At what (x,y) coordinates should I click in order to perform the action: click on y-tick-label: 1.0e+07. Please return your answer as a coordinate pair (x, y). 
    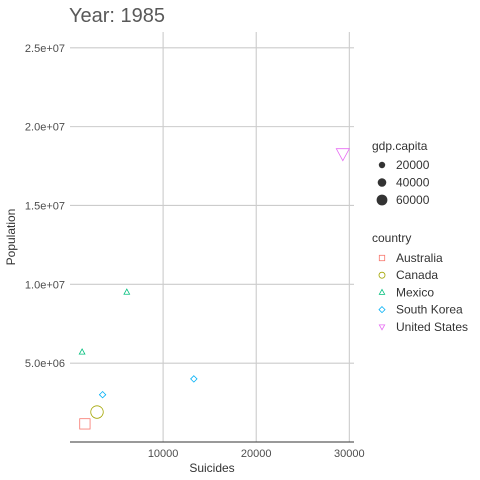
    Looking at the image, I should click on (45, 285).